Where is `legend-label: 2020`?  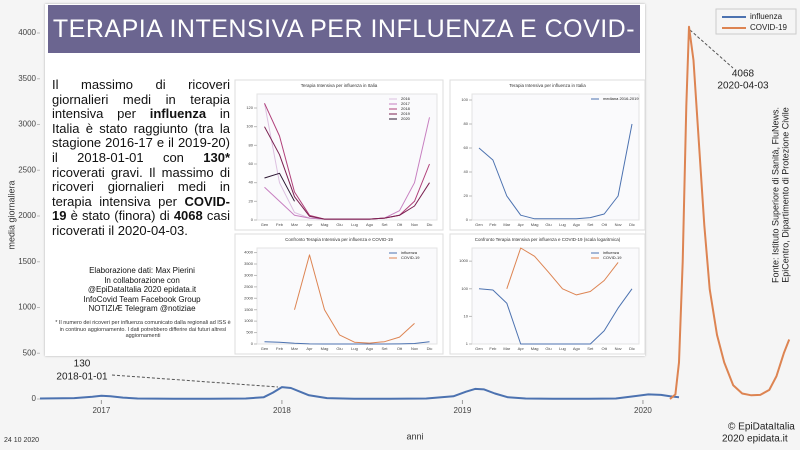 legend-label: 2020 is located at coordinates (406, 118).